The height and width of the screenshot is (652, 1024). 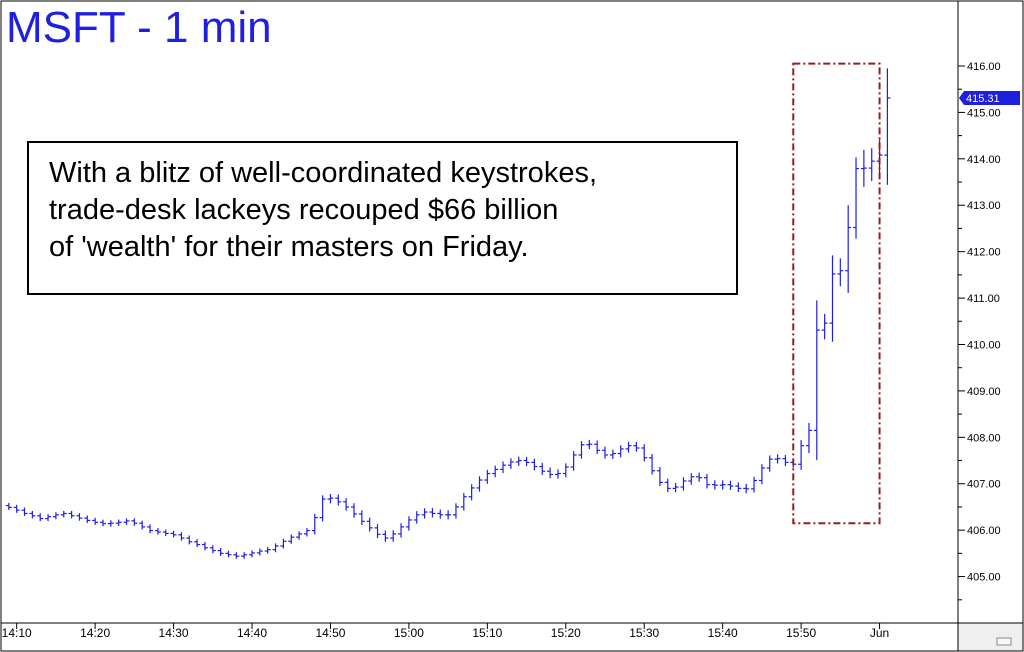 I want to click on annotation-line: trade-desk lackeys recouped $66 billion, so click(x=304, y=210).